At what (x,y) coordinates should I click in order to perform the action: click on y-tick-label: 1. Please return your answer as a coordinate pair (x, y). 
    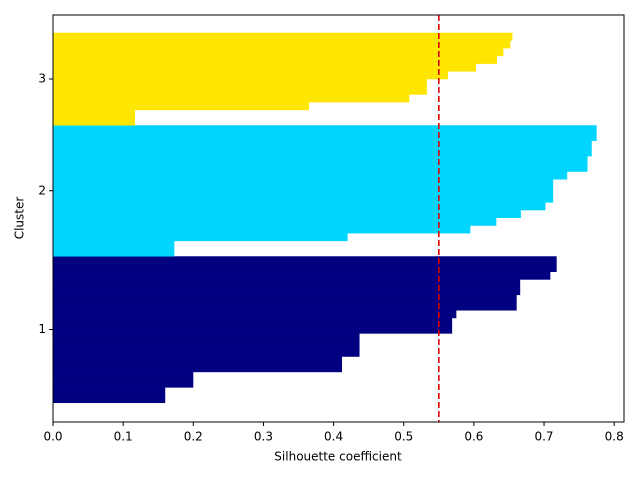
    Looking at the image, I should click on (42, 329).